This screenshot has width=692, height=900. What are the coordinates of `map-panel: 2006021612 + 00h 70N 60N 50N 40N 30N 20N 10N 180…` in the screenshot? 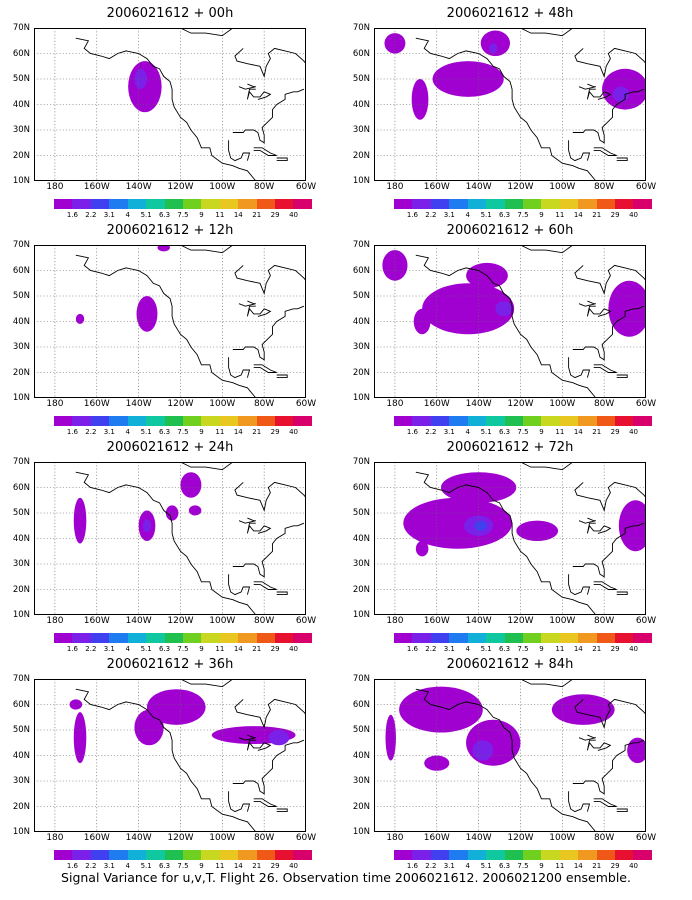 It's located at (160, 112).